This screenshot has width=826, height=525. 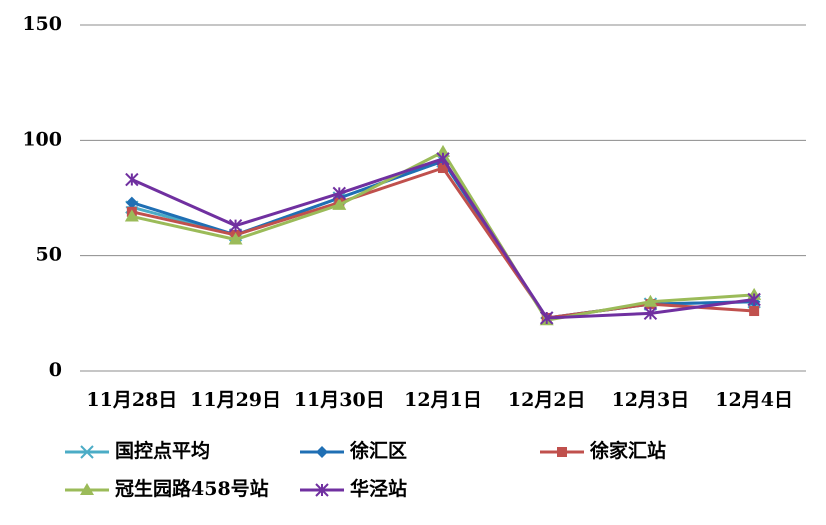 What do you see at coordinates (55, 370) in the screenshot?
I see `y-tick-label: 0` at bounding box center [55, 370].